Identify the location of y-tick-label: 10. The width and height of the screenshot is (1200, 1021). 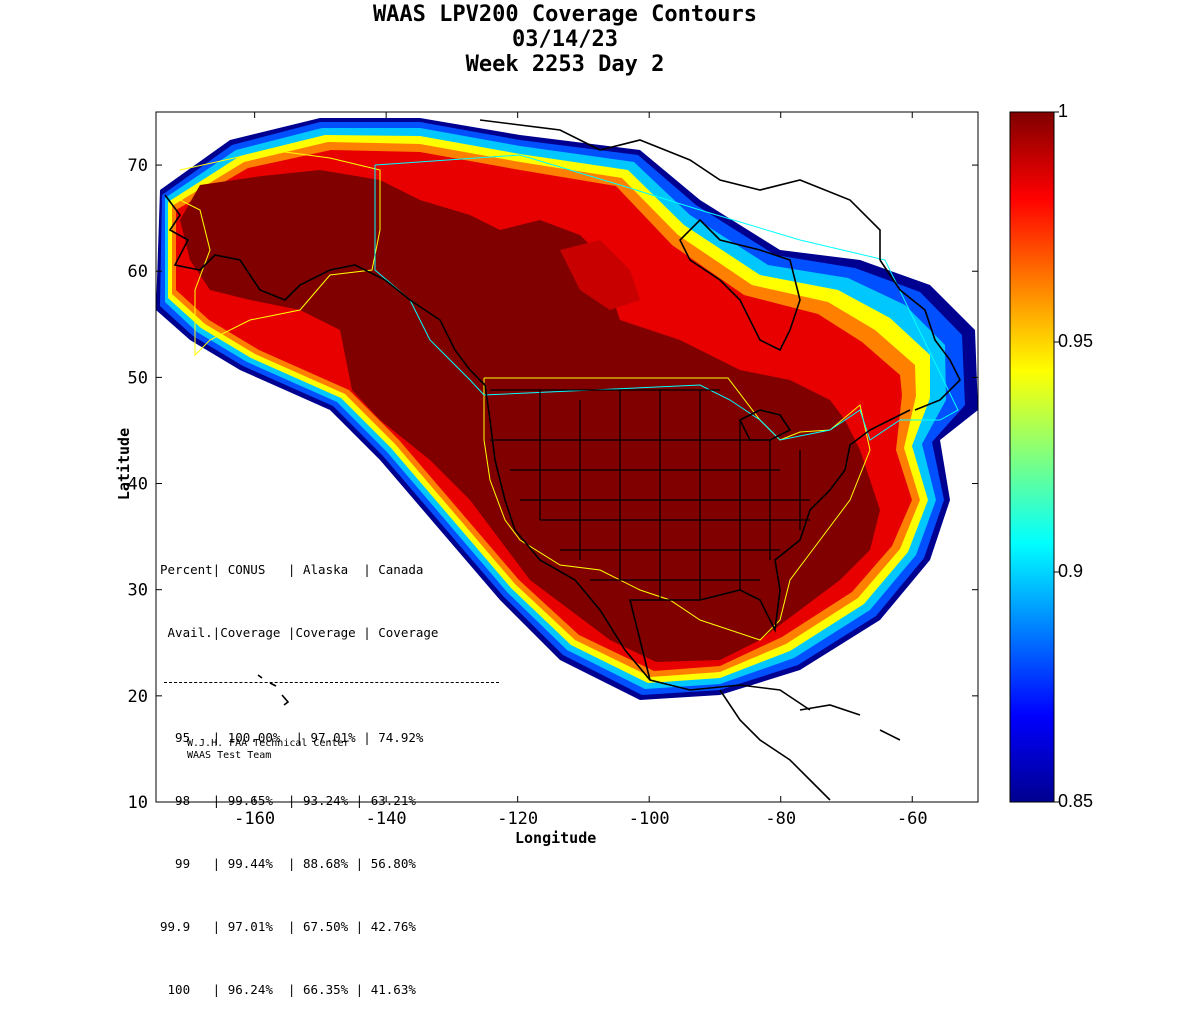
(138, 803).